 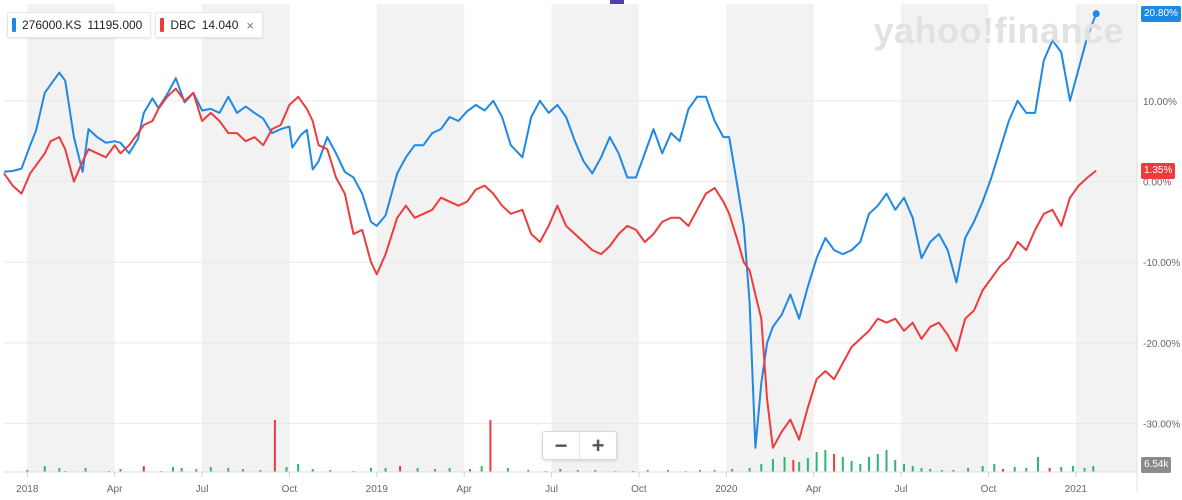 I want to click on y-tick-label: -10.00%, so click(x=1161, y=263).